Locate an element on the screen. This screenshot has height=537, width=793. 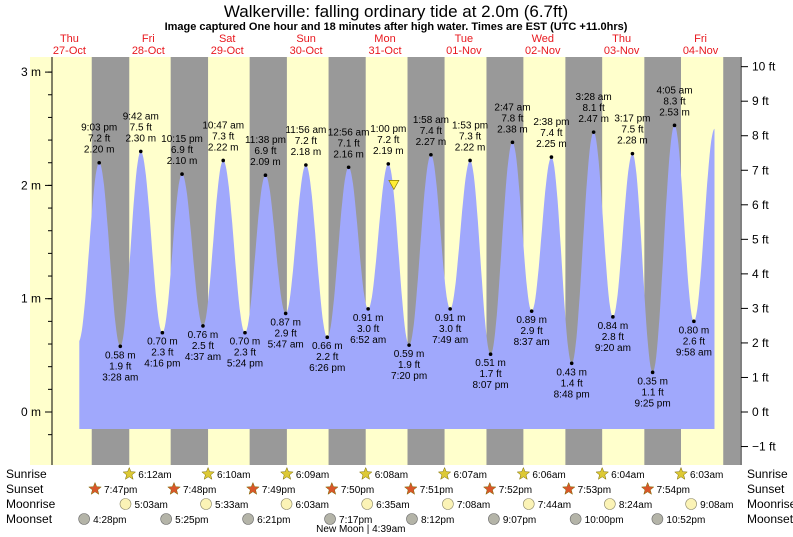
day-date: 01-Nov is located at coordinates (464, 51).